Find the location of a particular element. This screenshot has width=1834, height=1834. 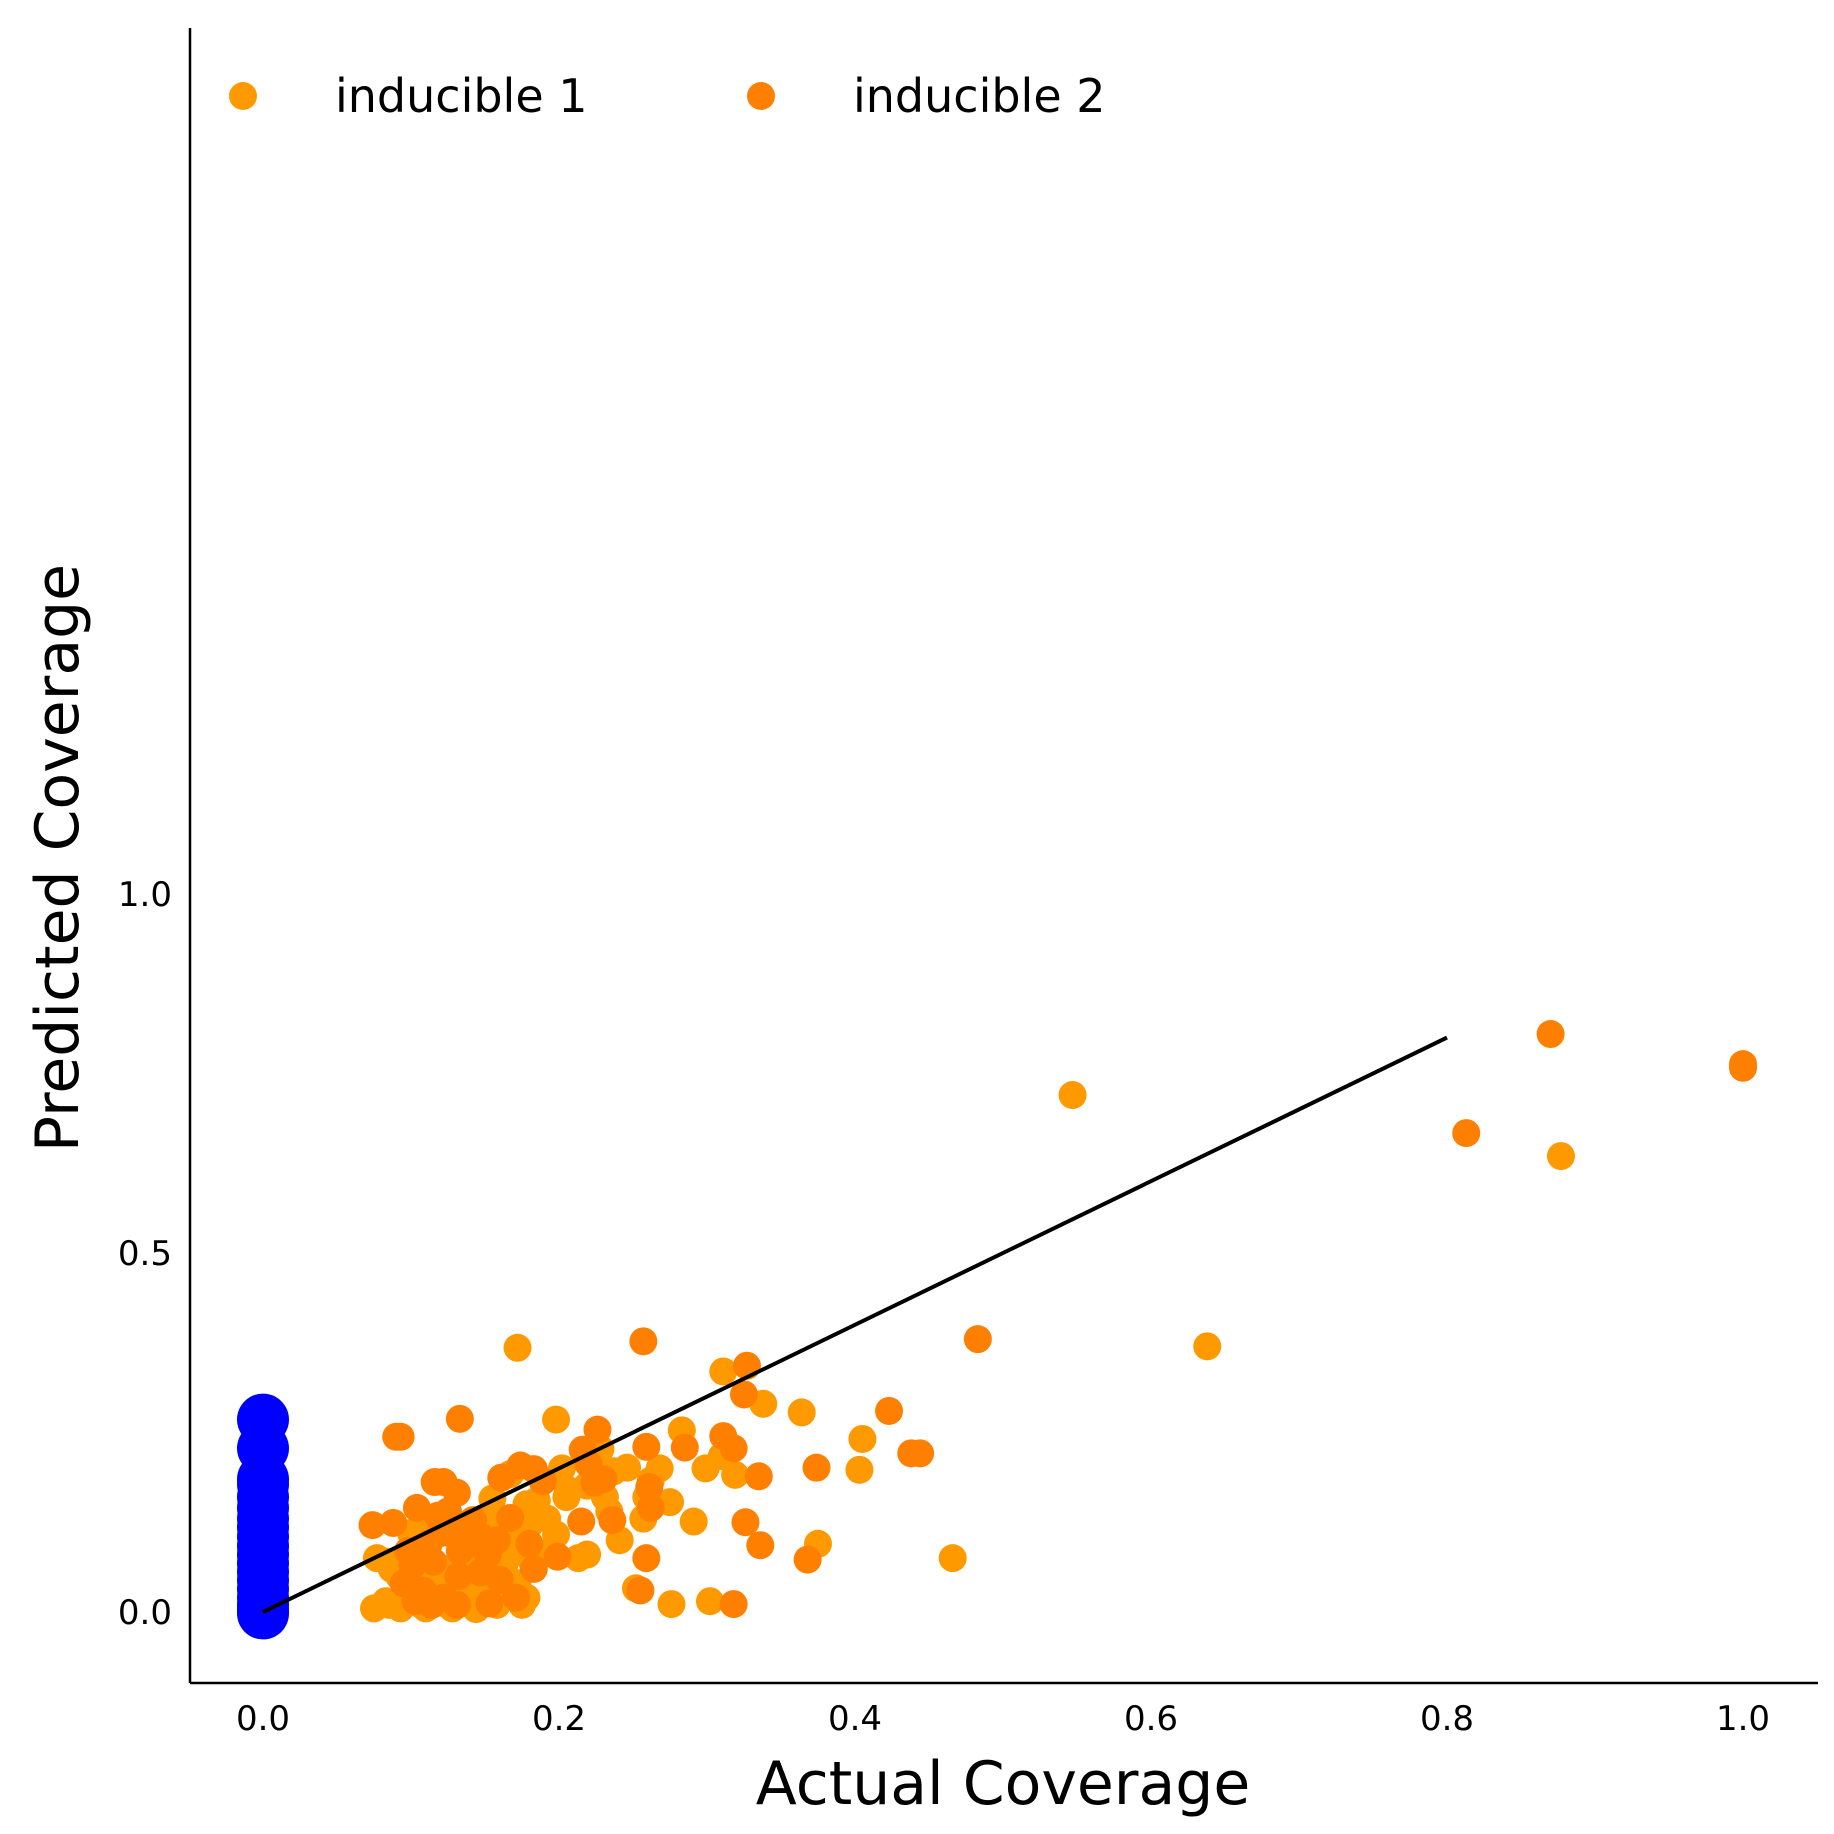

y-tick-label: 1.0 is located at coordinates (145, 895).